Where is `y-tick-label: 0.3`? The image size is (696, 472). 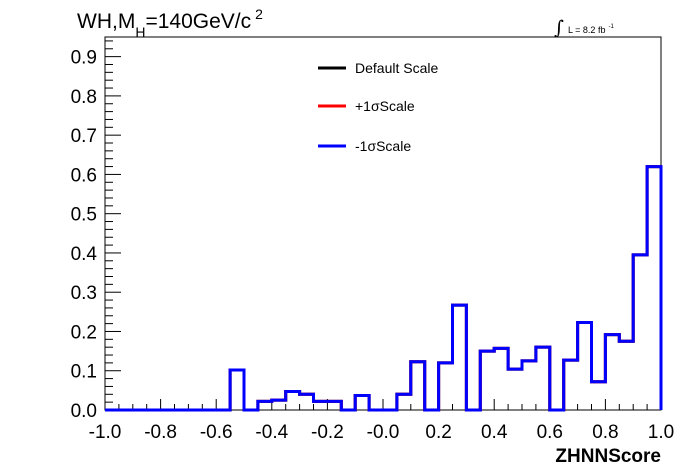 y-tick-label: 0.3 is located at coordinates (84, 293).